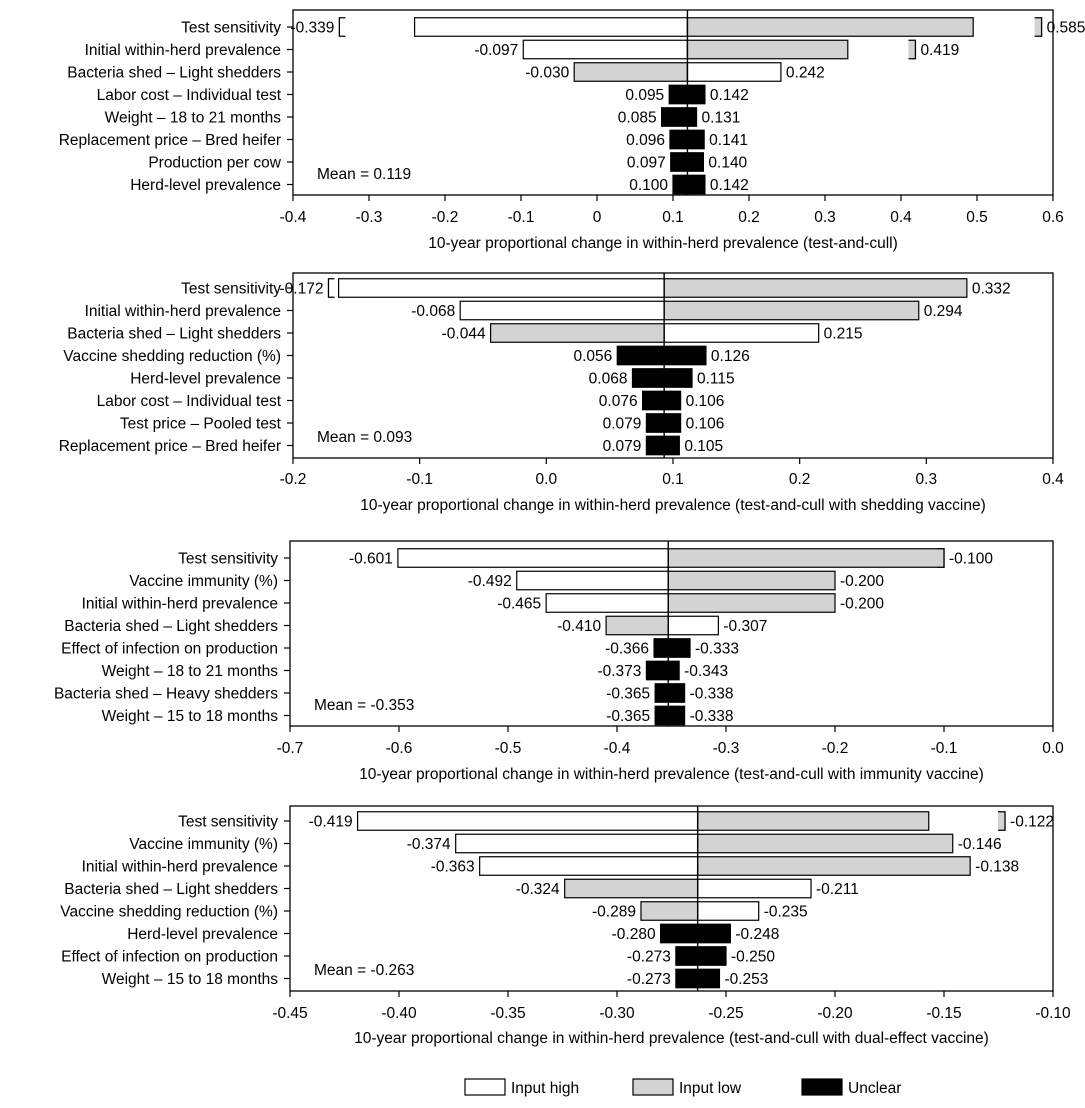 This screenshot has height=1108, width=1085. I want to click on value-label-low: -0.365, so click(628, 716).